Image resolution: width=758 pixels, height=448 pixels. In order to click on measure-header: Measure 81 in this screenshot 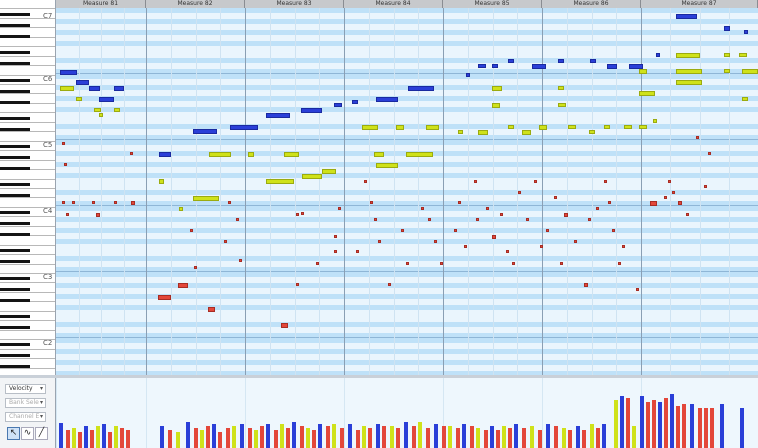, I will do `click(101, 4)`.